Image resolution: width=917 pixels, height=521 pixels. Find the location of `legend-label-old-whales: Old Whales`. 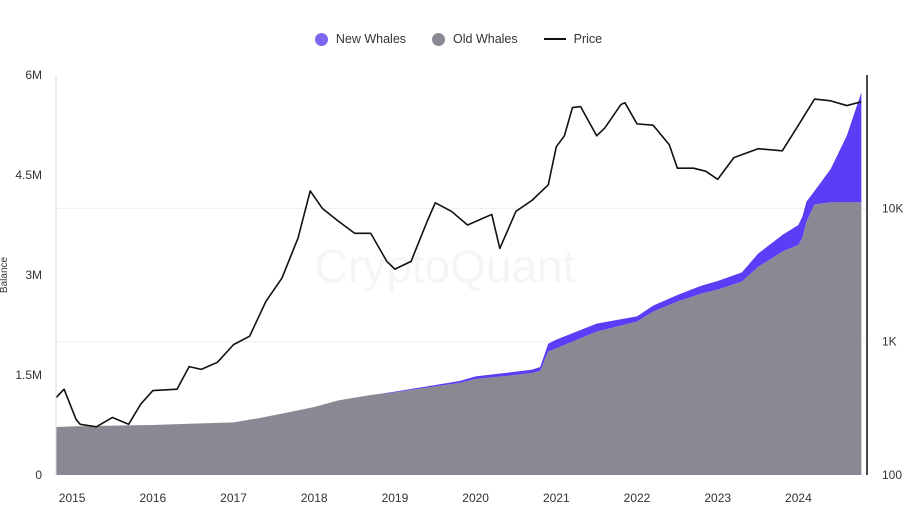

legend-label-old-whales: Old Whales is located at coordinates (485, 39).